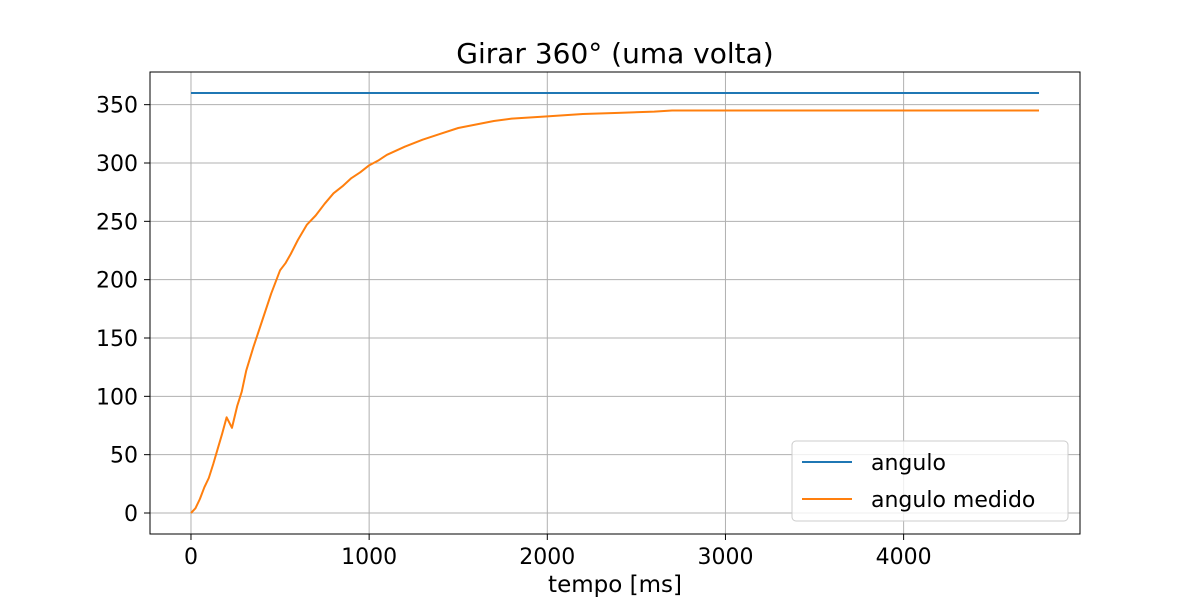 This screenshot has height=600, width=1200. Describe the element at coordinates (117, 281) in the screenshot. I see `y-tick-label: 200` at that location.